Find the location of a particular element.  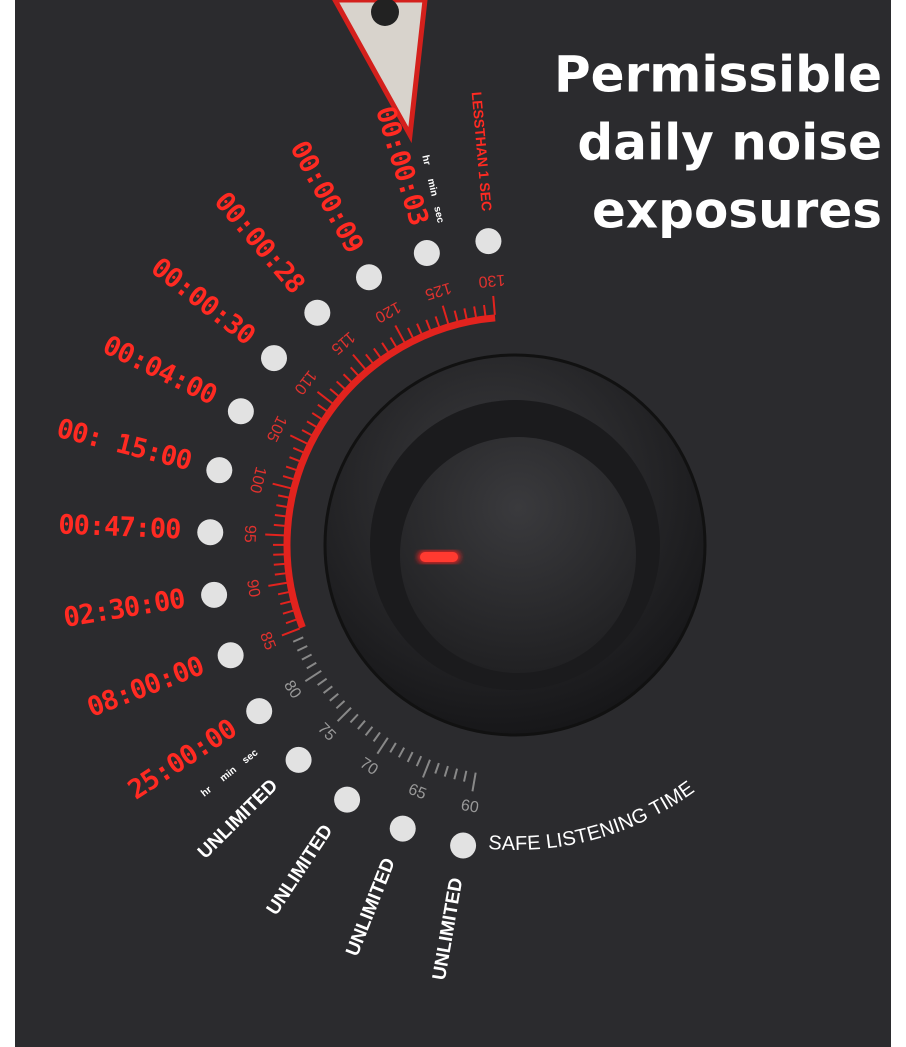

title-line: daily noise is located at coordinates (729, 143).